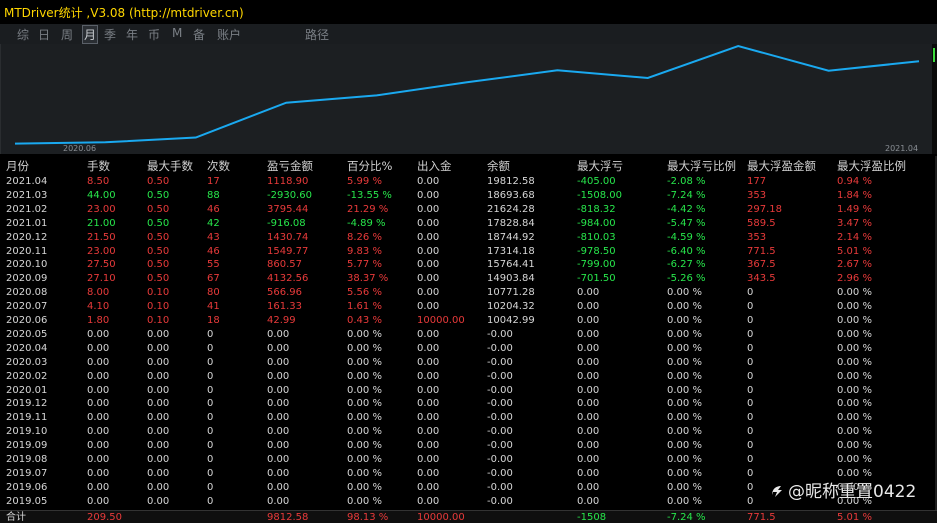 The width and height of the screenshot is (937, 523). Describe the element at coordinates (110, 35) in the screenshot. I see `tab-quarterly: 季` at that location.